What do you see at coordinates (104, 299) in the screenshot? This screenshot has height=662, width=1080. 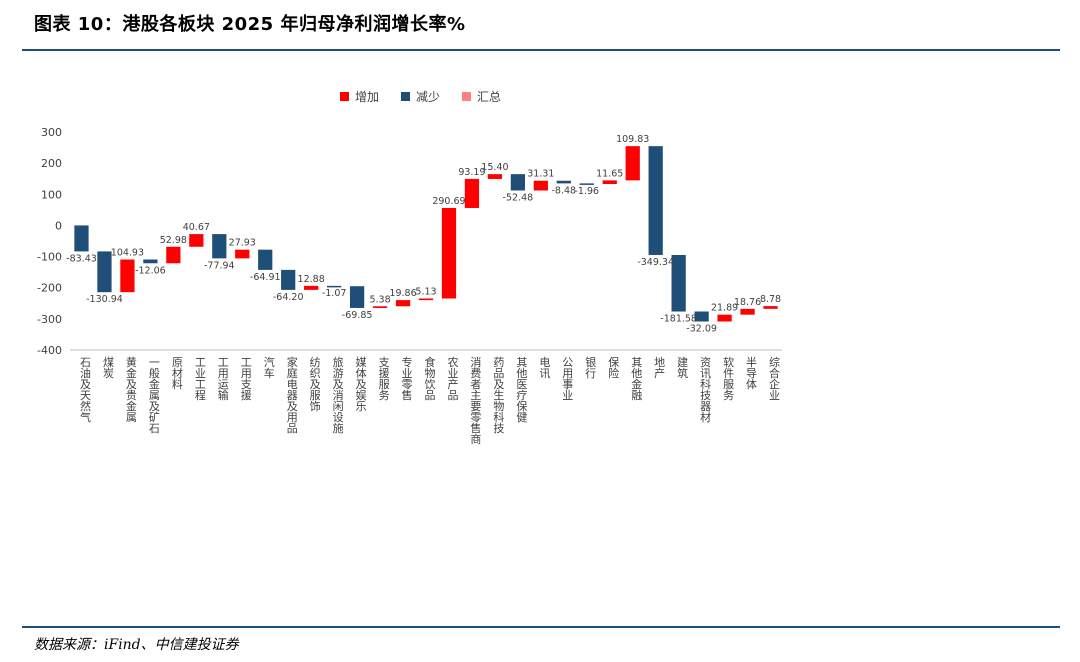 I see `bar-value-label: -130.94` at bounding box center [104, 299].